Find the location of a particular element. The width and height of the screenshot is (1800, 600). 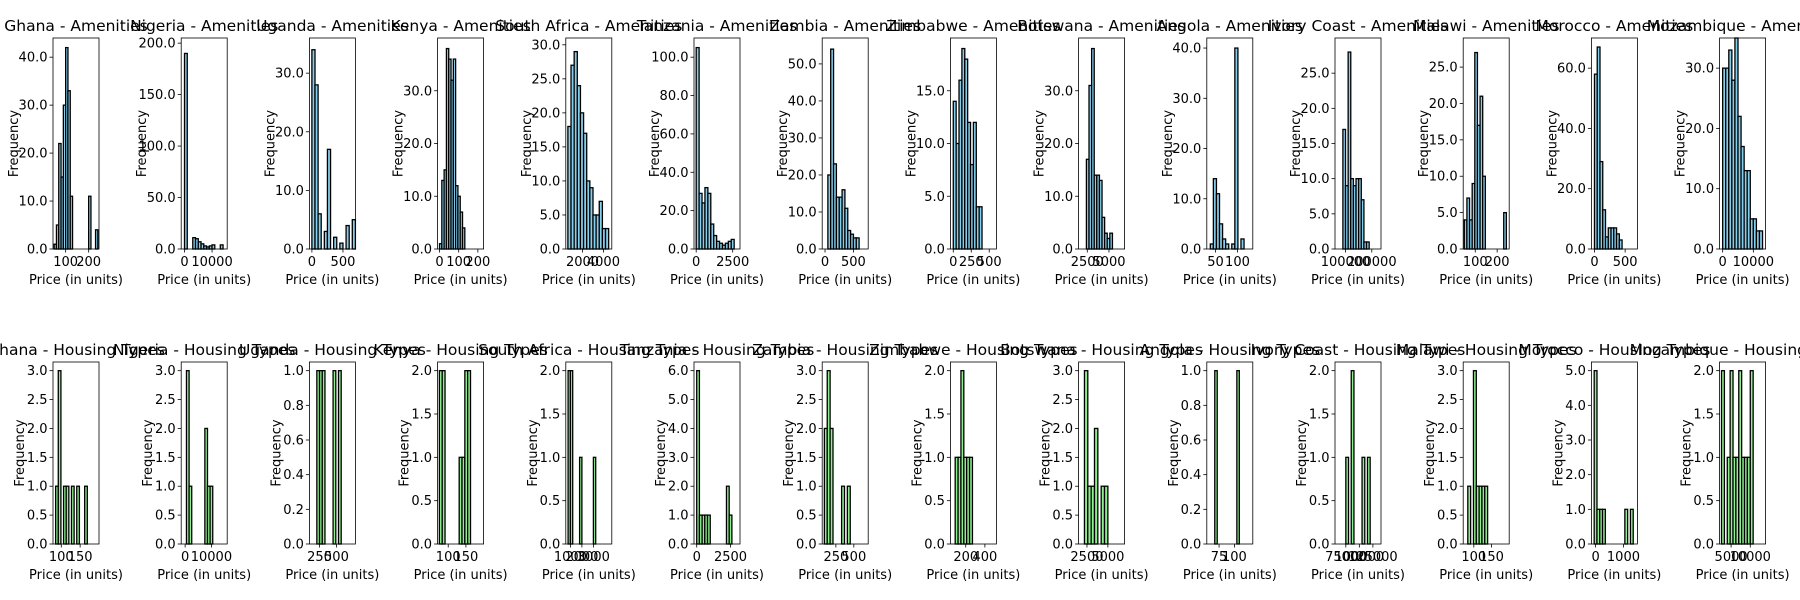

x-tick-label: 5000 is located at coordinates (1731, 557).